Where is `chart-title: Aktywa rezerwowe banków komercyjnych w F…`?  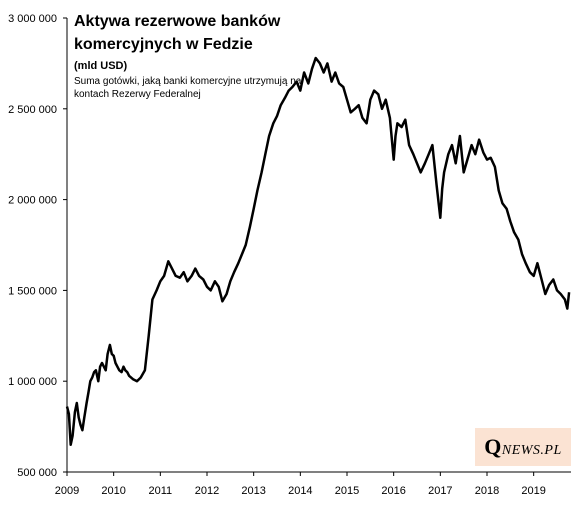
chart-title: Aktywa rezerwowe banków komercyjnych w F… is located at coordinates (177, 33).